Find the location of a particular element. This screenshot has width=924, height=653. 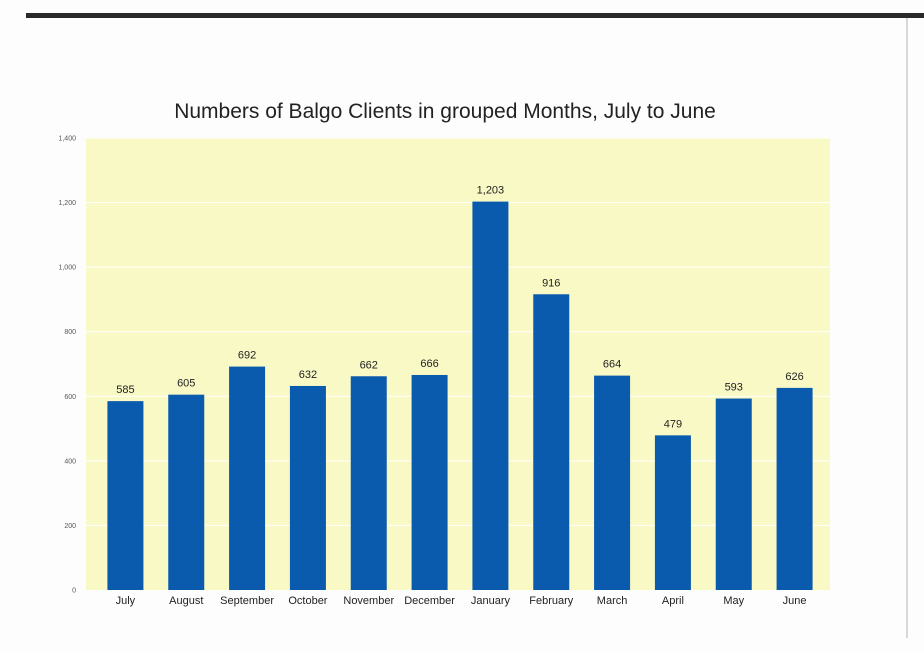

bar-december is located at coordinates (429, 482).